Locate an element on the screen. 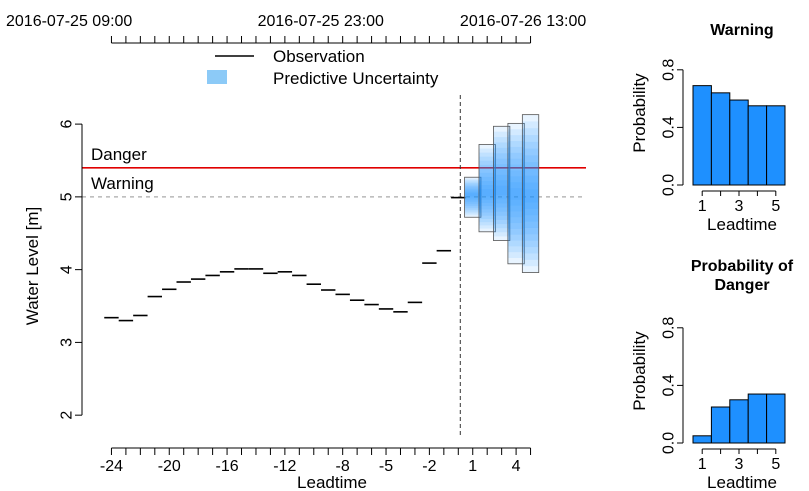  x-tick-label: -5 is located at coordinates (386, 466).